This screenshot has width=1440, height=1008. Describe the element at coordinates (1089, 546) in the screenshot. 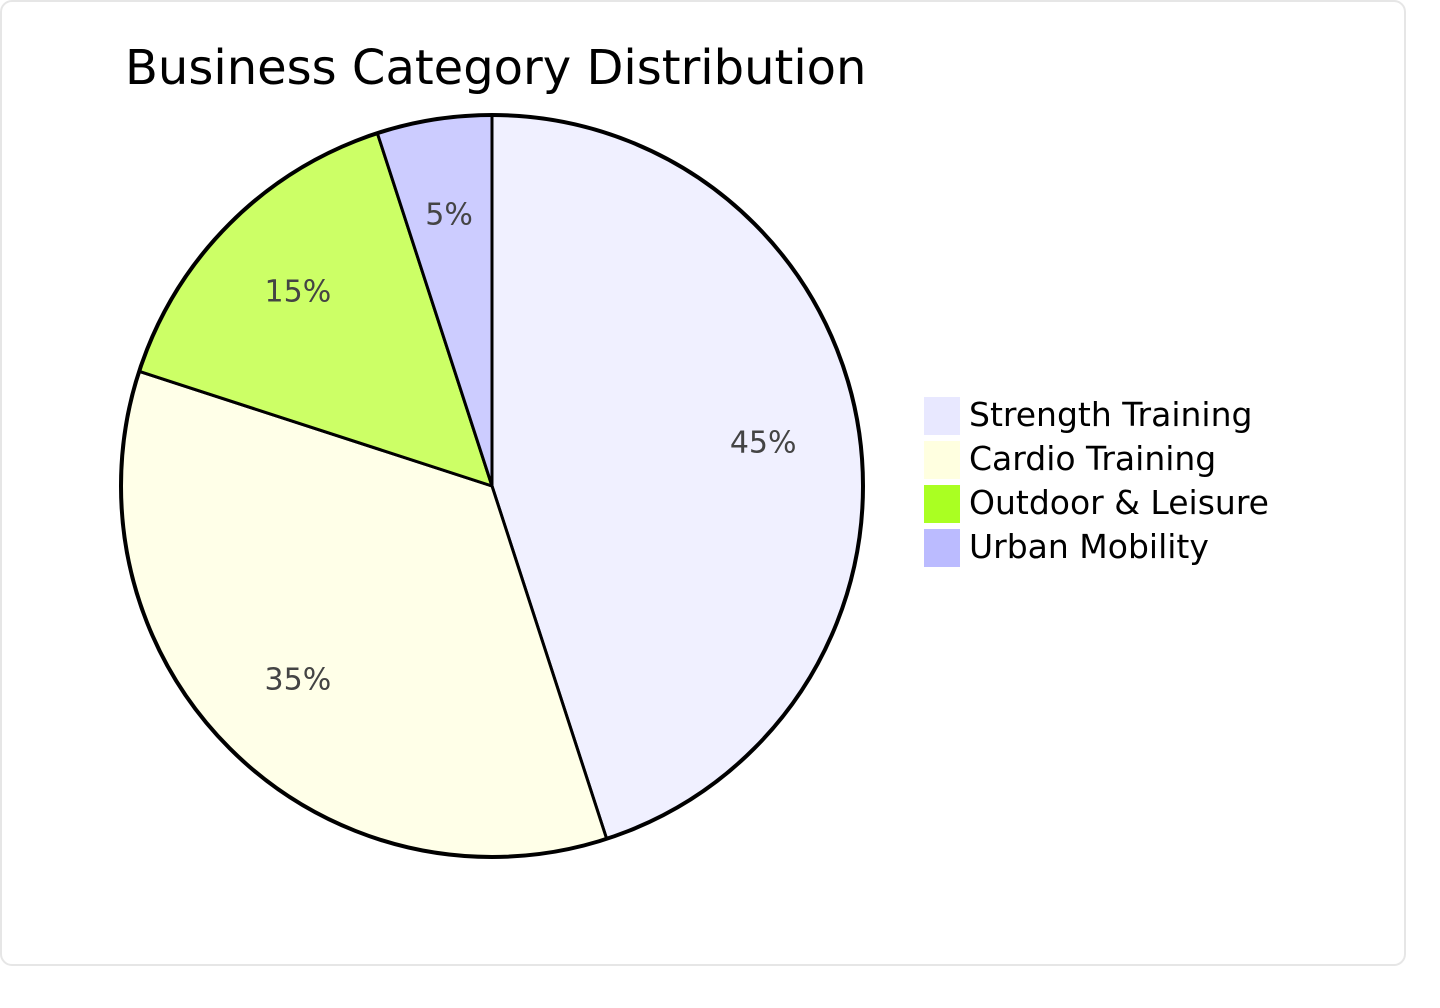

I see `legend-label: Urban Mobility` at that location.